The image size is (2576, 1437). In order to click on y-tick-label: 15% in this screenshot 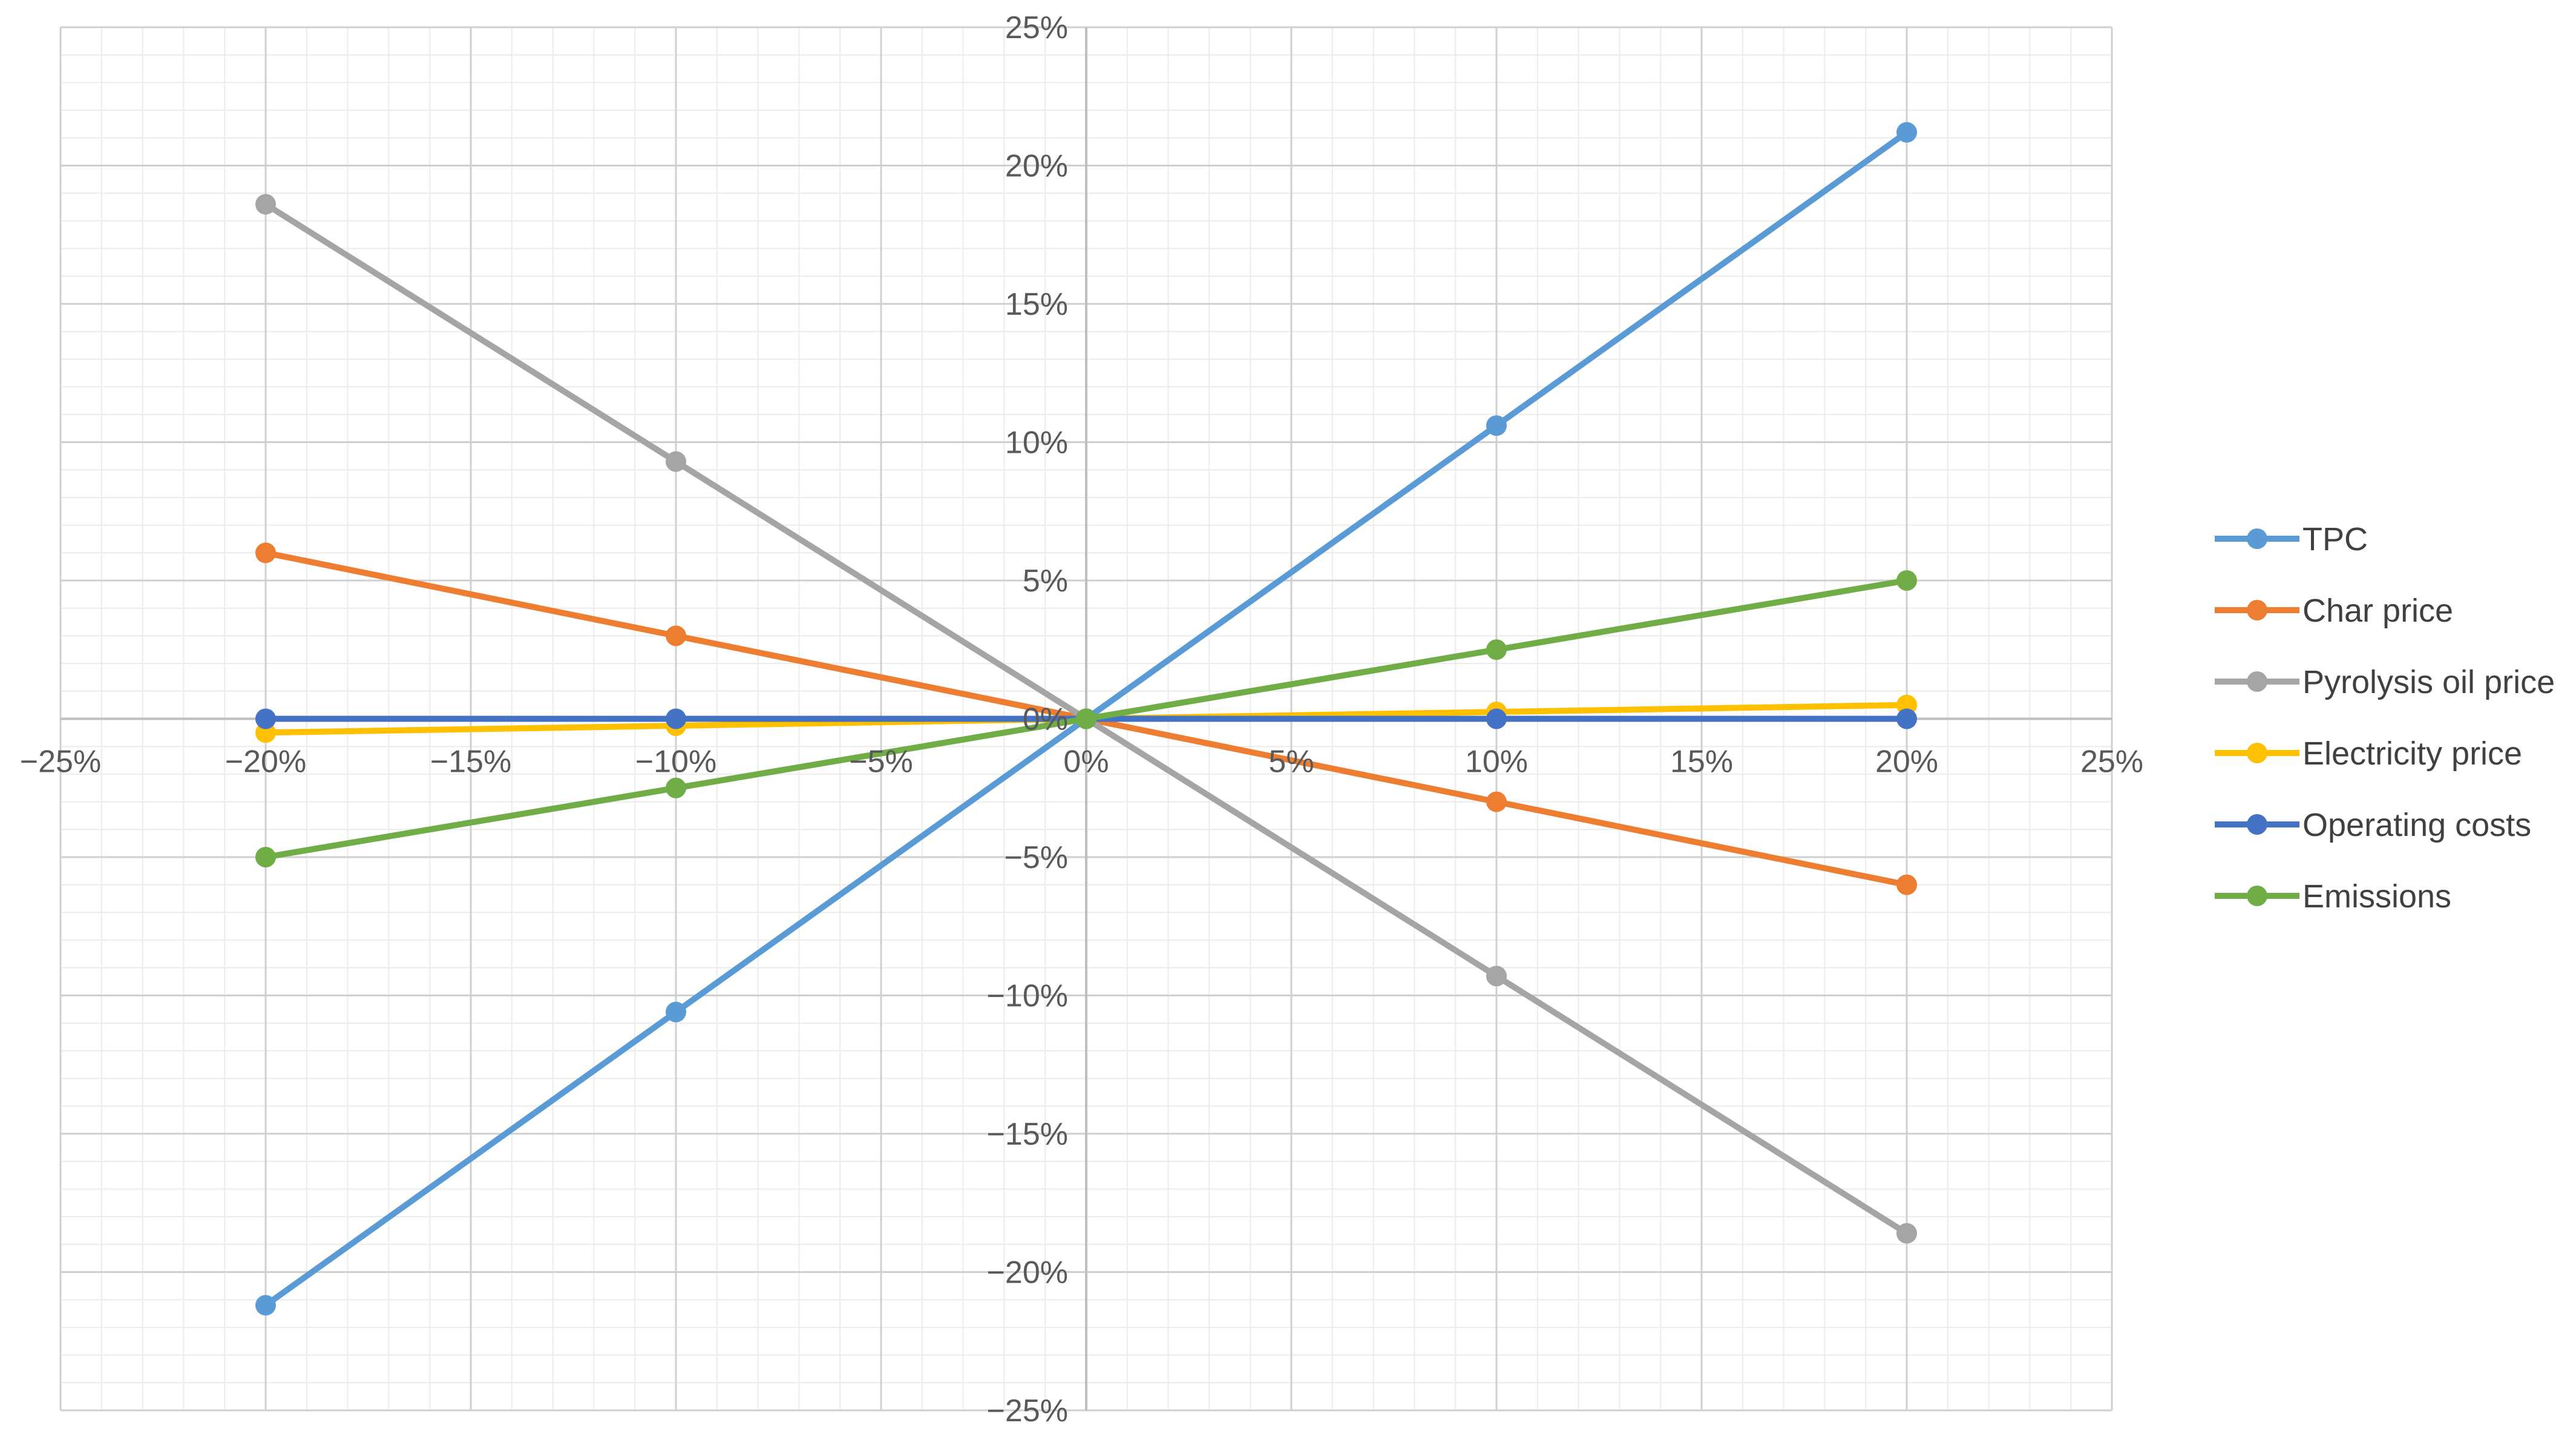, I will do `click(1036, 304)`.